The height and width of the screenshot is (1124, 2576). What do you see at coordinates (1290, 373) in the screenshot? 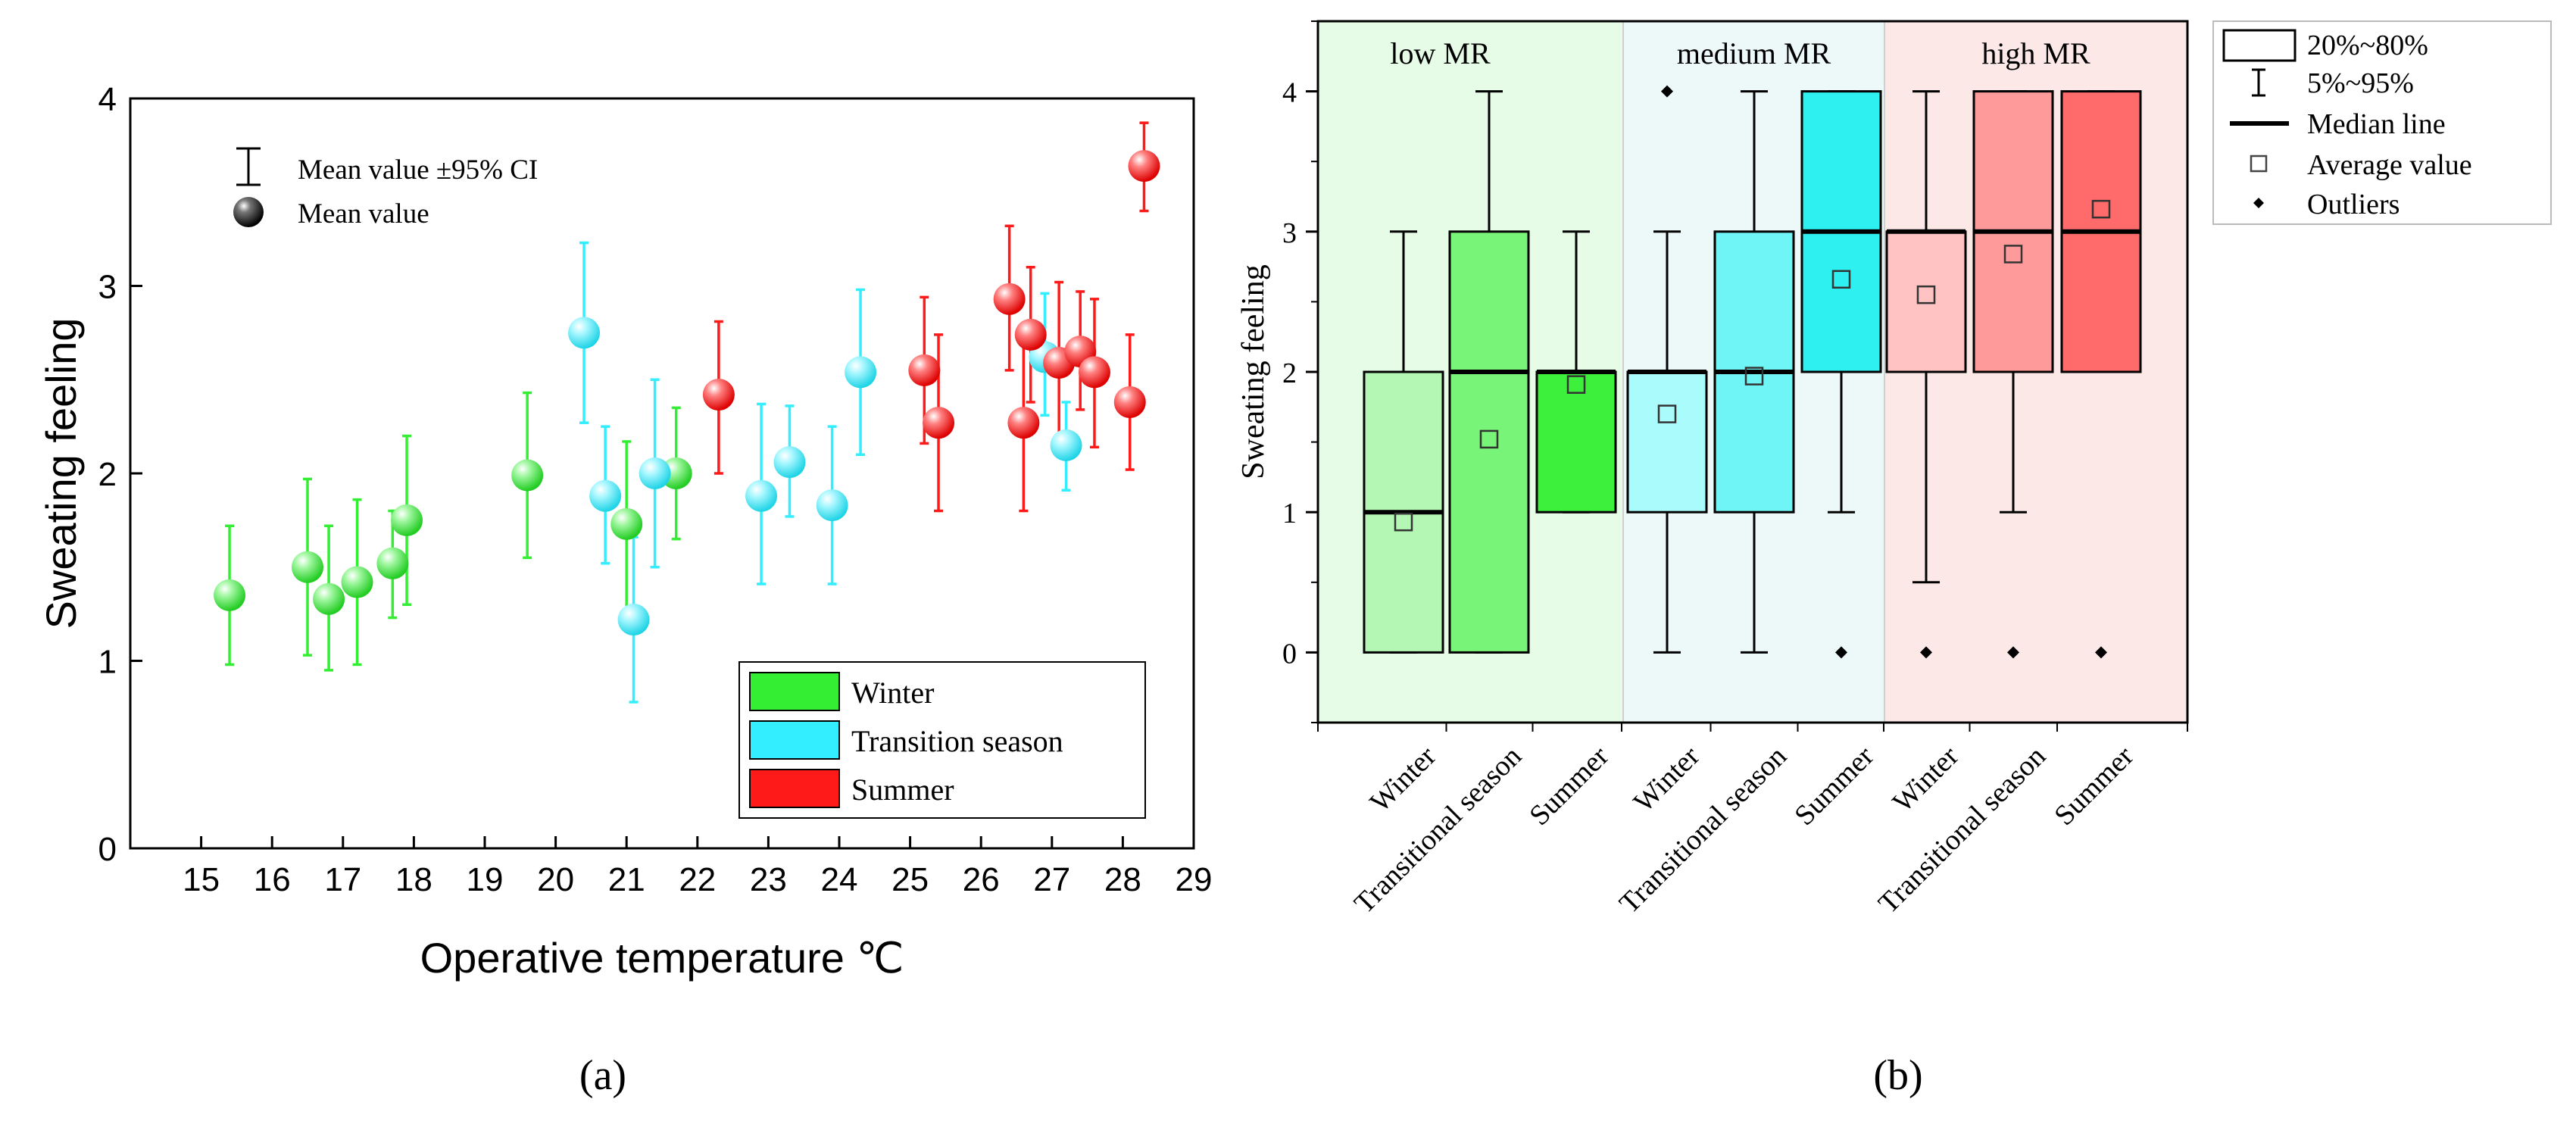
I see `b-y-tick-label: 2` at bounding box center [1290, 373].